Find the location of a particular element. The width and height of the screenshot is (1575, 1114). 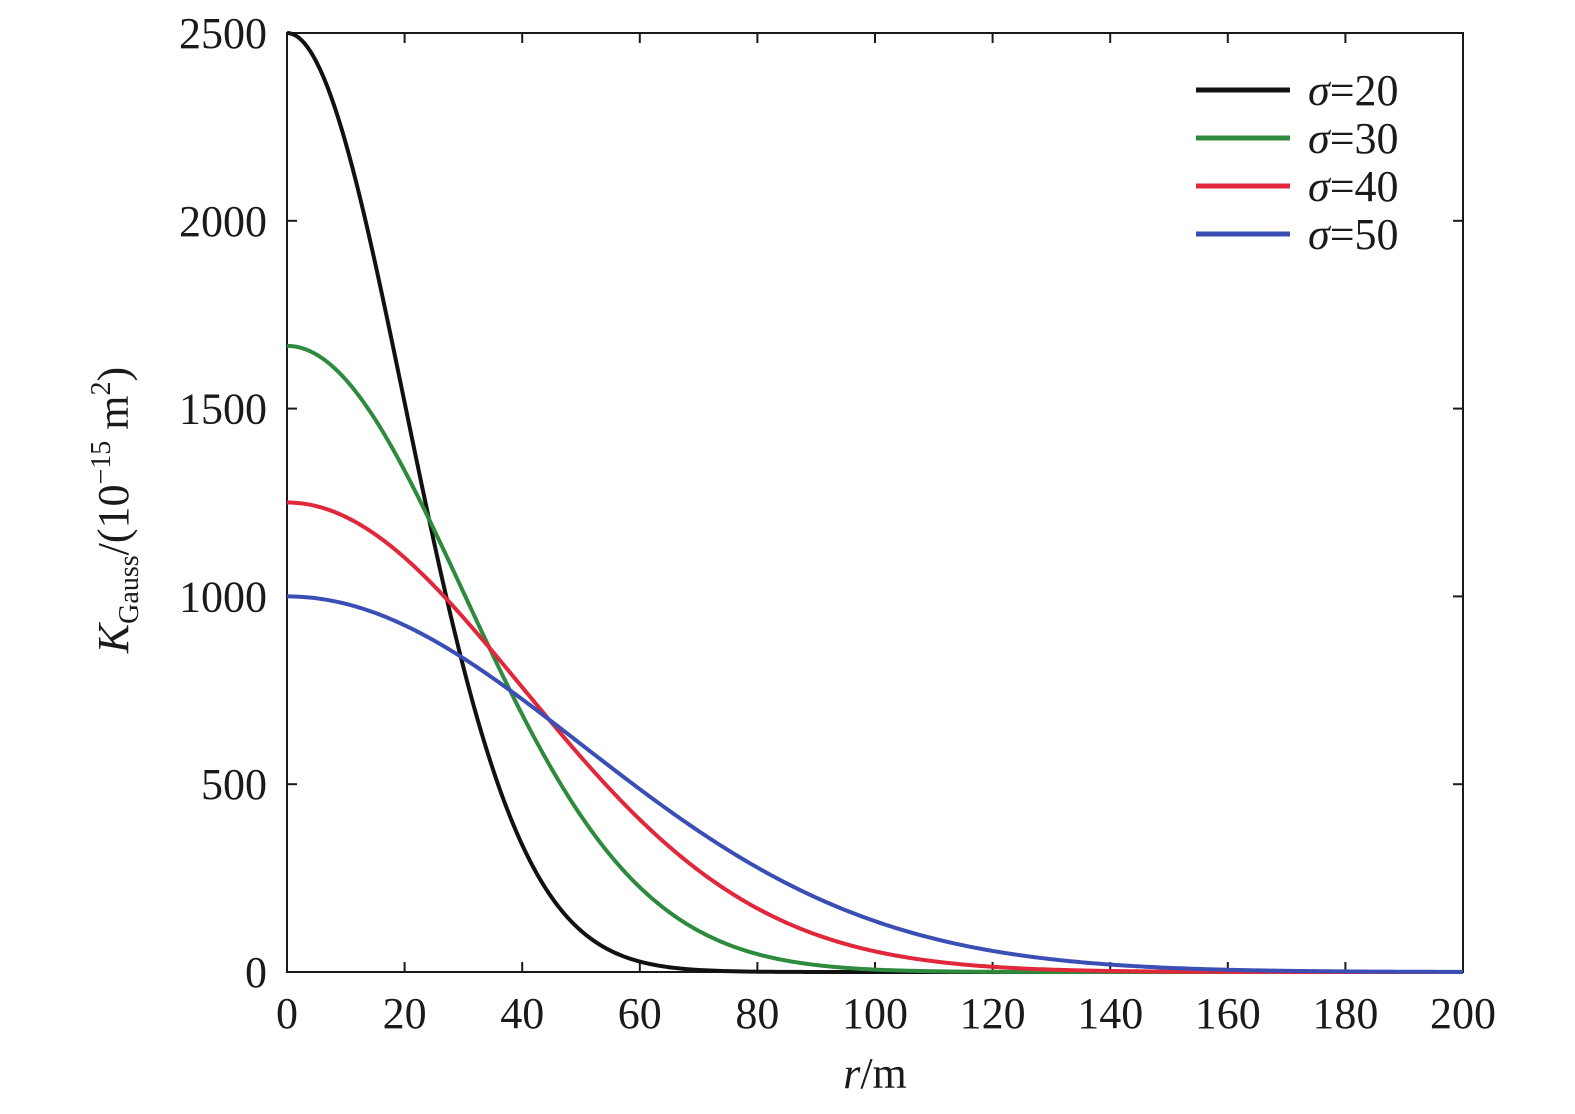

y-axis-var: K is located at coordinates (113, 637).